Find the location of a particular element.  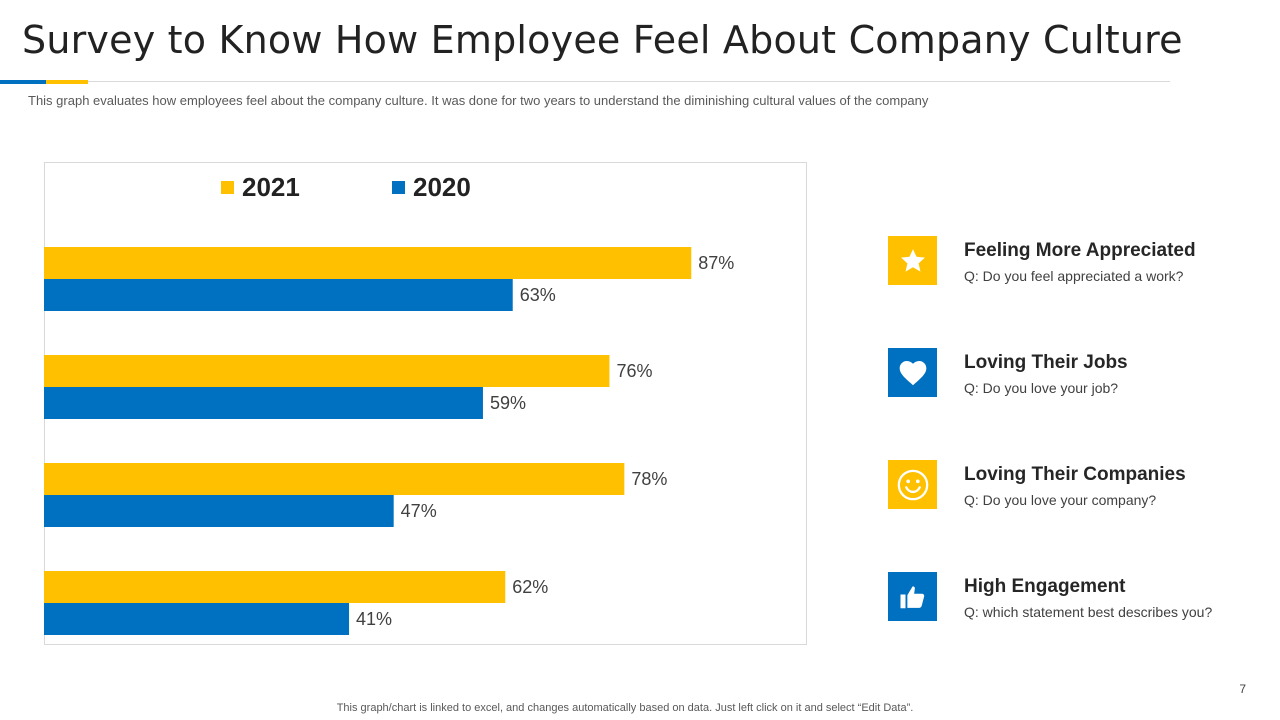

data-label-2020-2: 59% is located at coordinates (508, 403).